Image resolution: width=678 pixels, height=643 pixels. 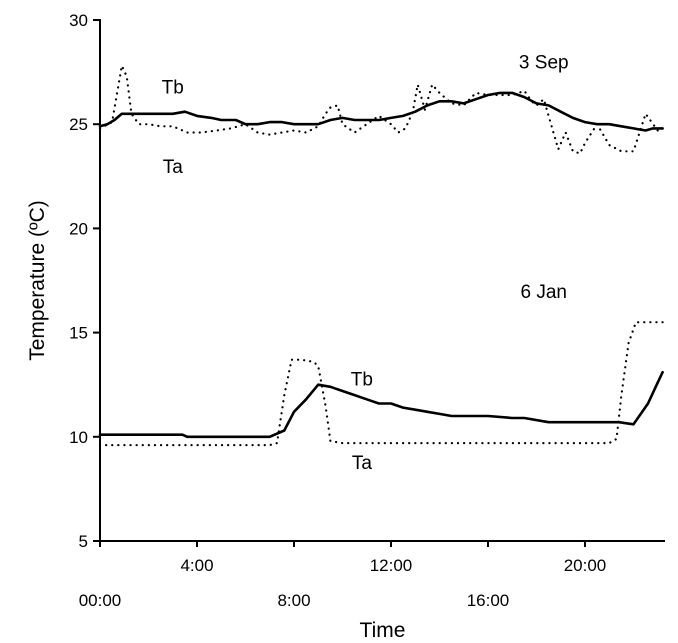 I want to click on x-tick-label: 12:00, so click(x=391, y=565).